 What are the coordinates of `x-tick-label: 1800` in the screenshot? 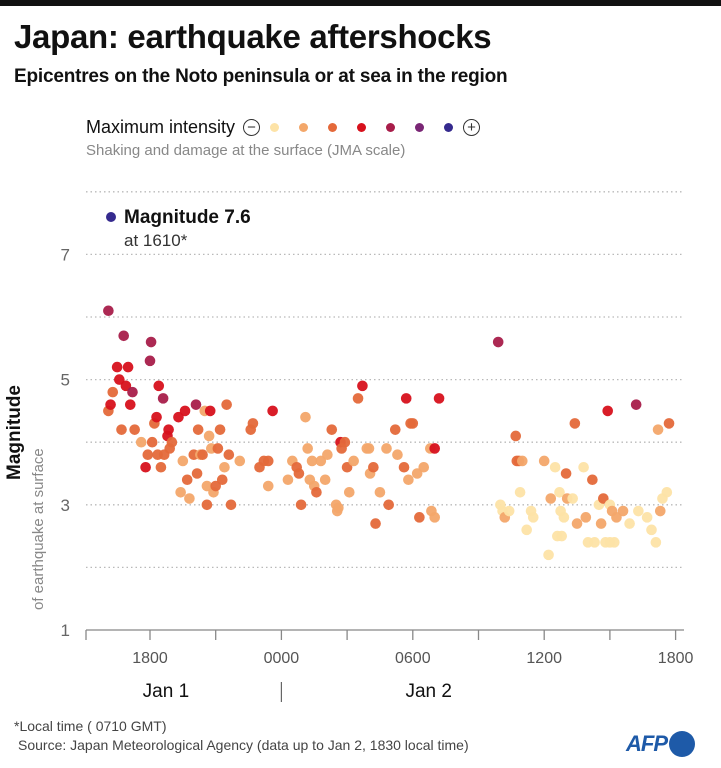 It's located at (676, 658).